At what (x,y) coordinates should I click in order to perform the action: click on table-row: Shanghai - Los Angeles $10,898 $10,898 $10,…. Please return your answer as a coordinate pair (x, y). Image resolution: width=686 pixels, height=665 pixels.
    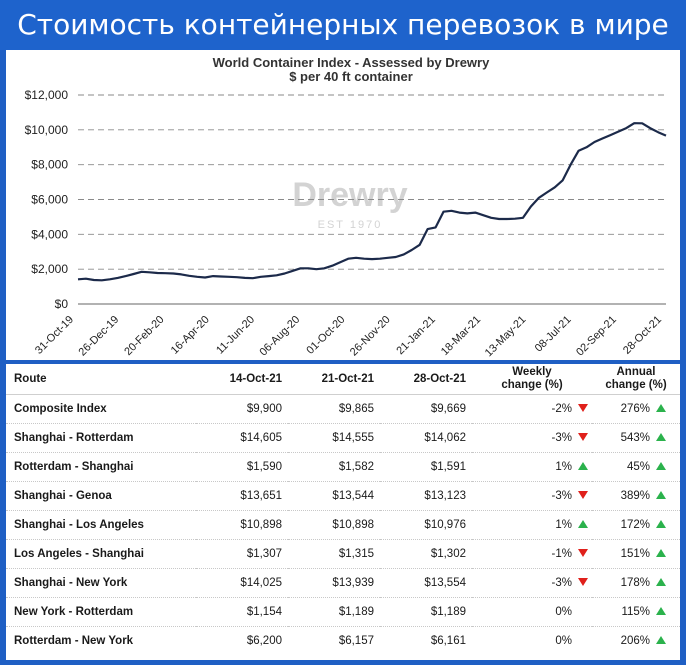
    Looking at the image, I should click on (343, 524).